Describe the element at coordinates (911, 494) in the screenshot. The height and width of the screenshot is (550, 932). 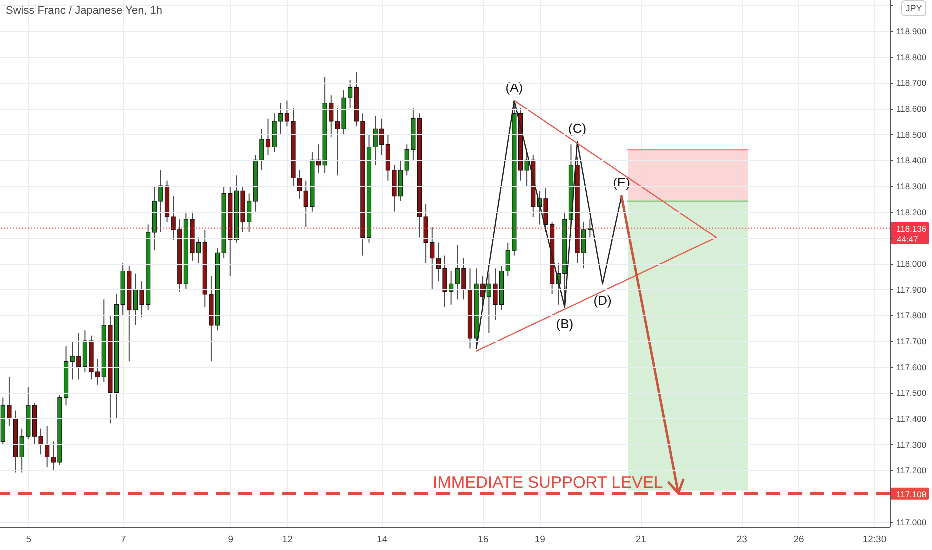
I see `y-tick-label: 117.108` at that location.